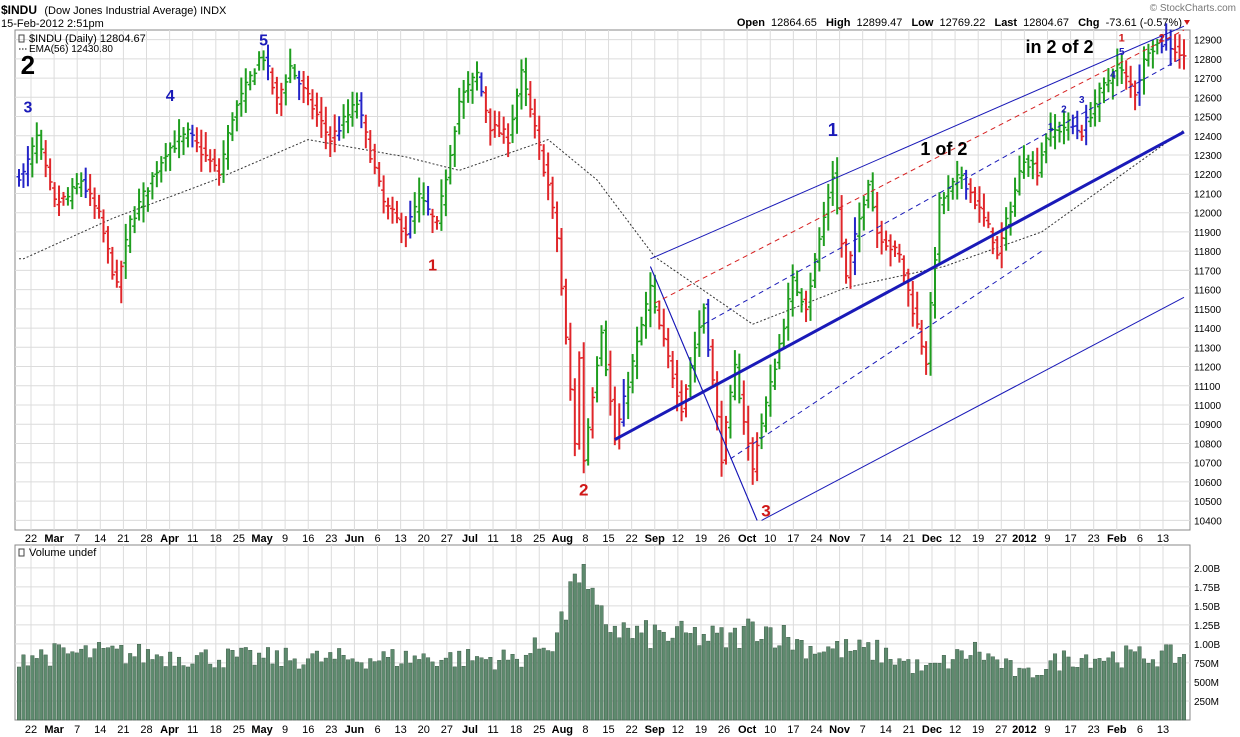  What do you see at coordinates (1163, 539) in the screenshot?
I see `price-x-tick-label: 13` at bounding box center [1163, 539].